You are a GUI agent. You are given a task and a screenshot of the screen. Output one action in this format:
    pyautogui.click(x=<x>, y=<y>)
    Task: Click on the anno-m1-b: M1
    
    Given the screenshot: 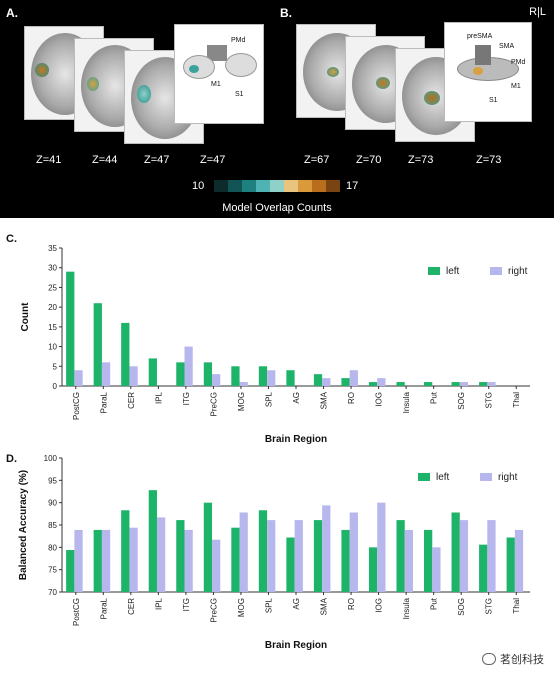 What is the action you would take?
    pyautogui.click(x=516, y=86)
    